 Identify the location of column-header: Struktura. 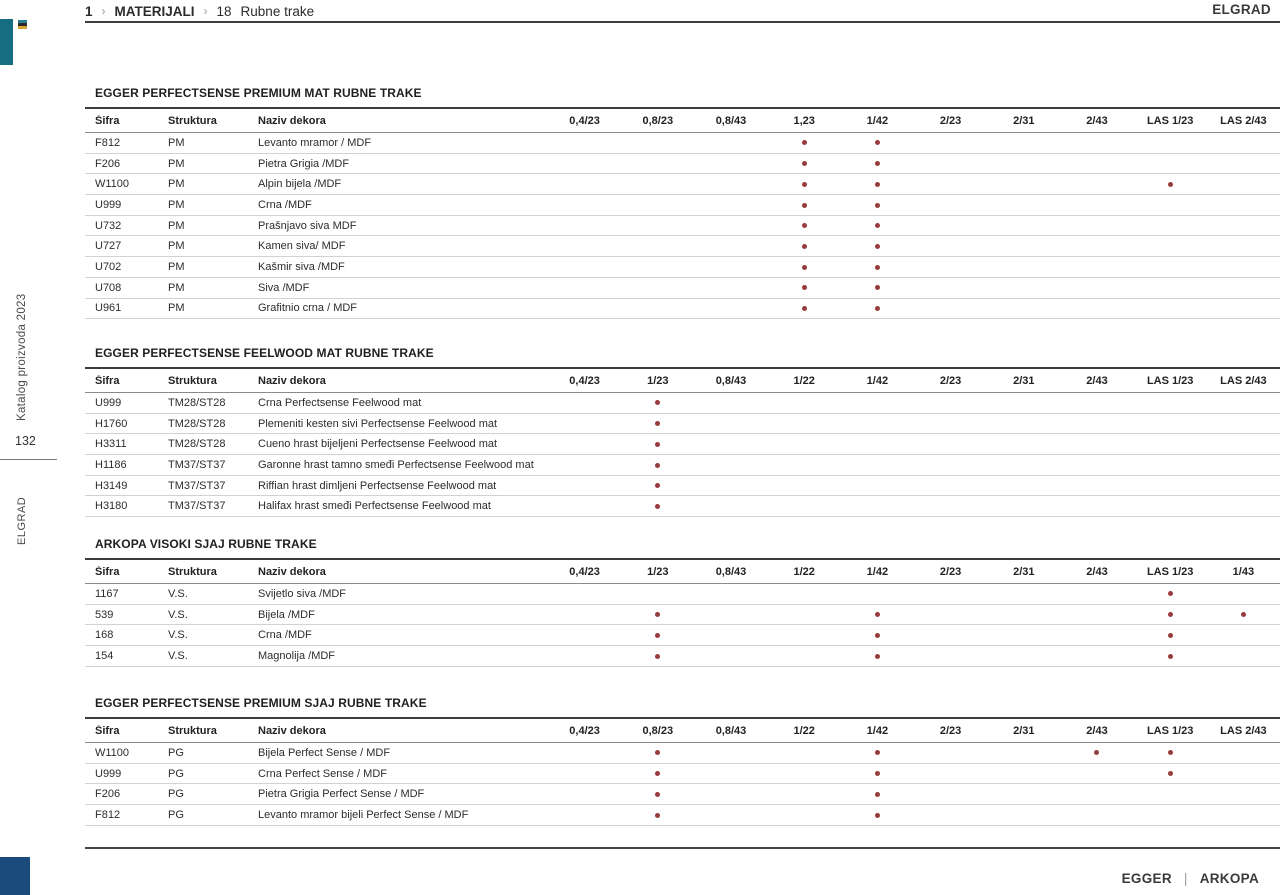
(192, 571).